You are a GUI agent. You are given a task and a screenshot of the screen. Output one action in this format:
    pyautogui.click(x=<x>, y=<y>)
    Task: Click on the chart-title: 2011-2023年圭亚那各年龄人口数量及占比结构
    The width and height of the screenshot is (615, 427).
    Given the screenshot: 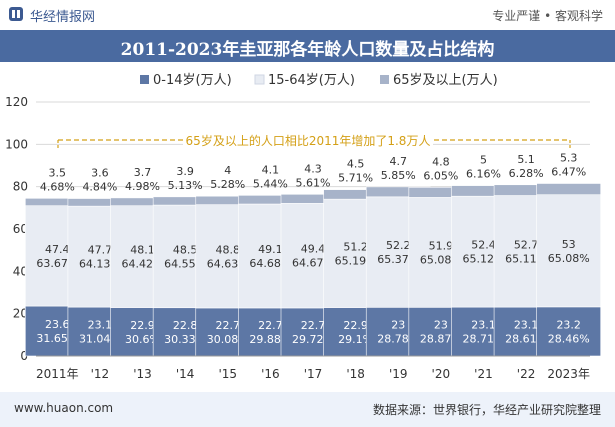 What is the action you would take?
    pyautogui.click(x=307, y=50)
    